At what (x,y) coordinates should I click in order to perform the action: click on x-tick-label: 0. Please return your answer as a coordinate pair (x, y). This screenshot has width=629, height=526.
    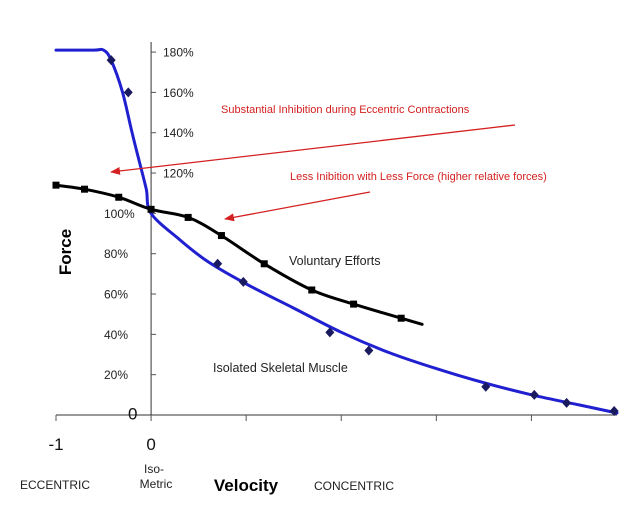
    Looking at the image, I should click on (150, 444).